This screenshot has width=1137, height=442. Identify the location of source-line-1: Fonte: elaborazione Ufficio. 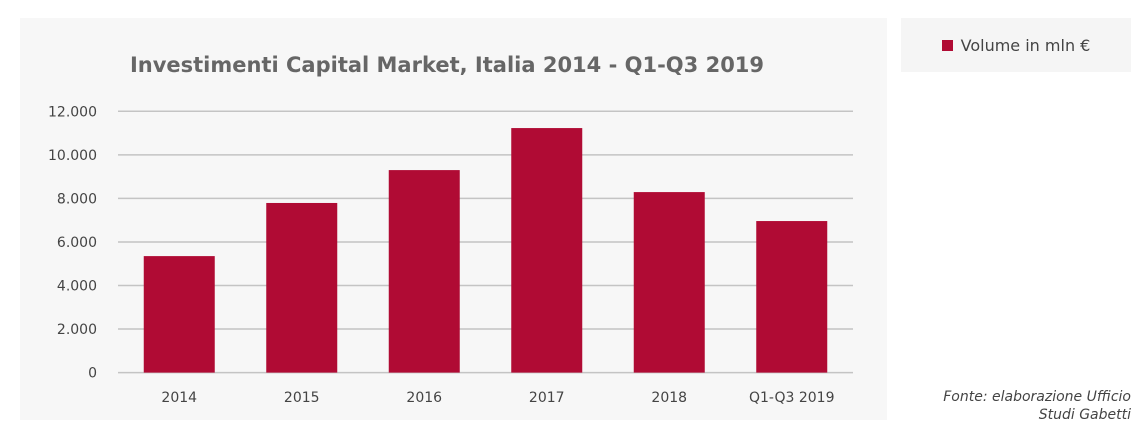
(1037, 397).